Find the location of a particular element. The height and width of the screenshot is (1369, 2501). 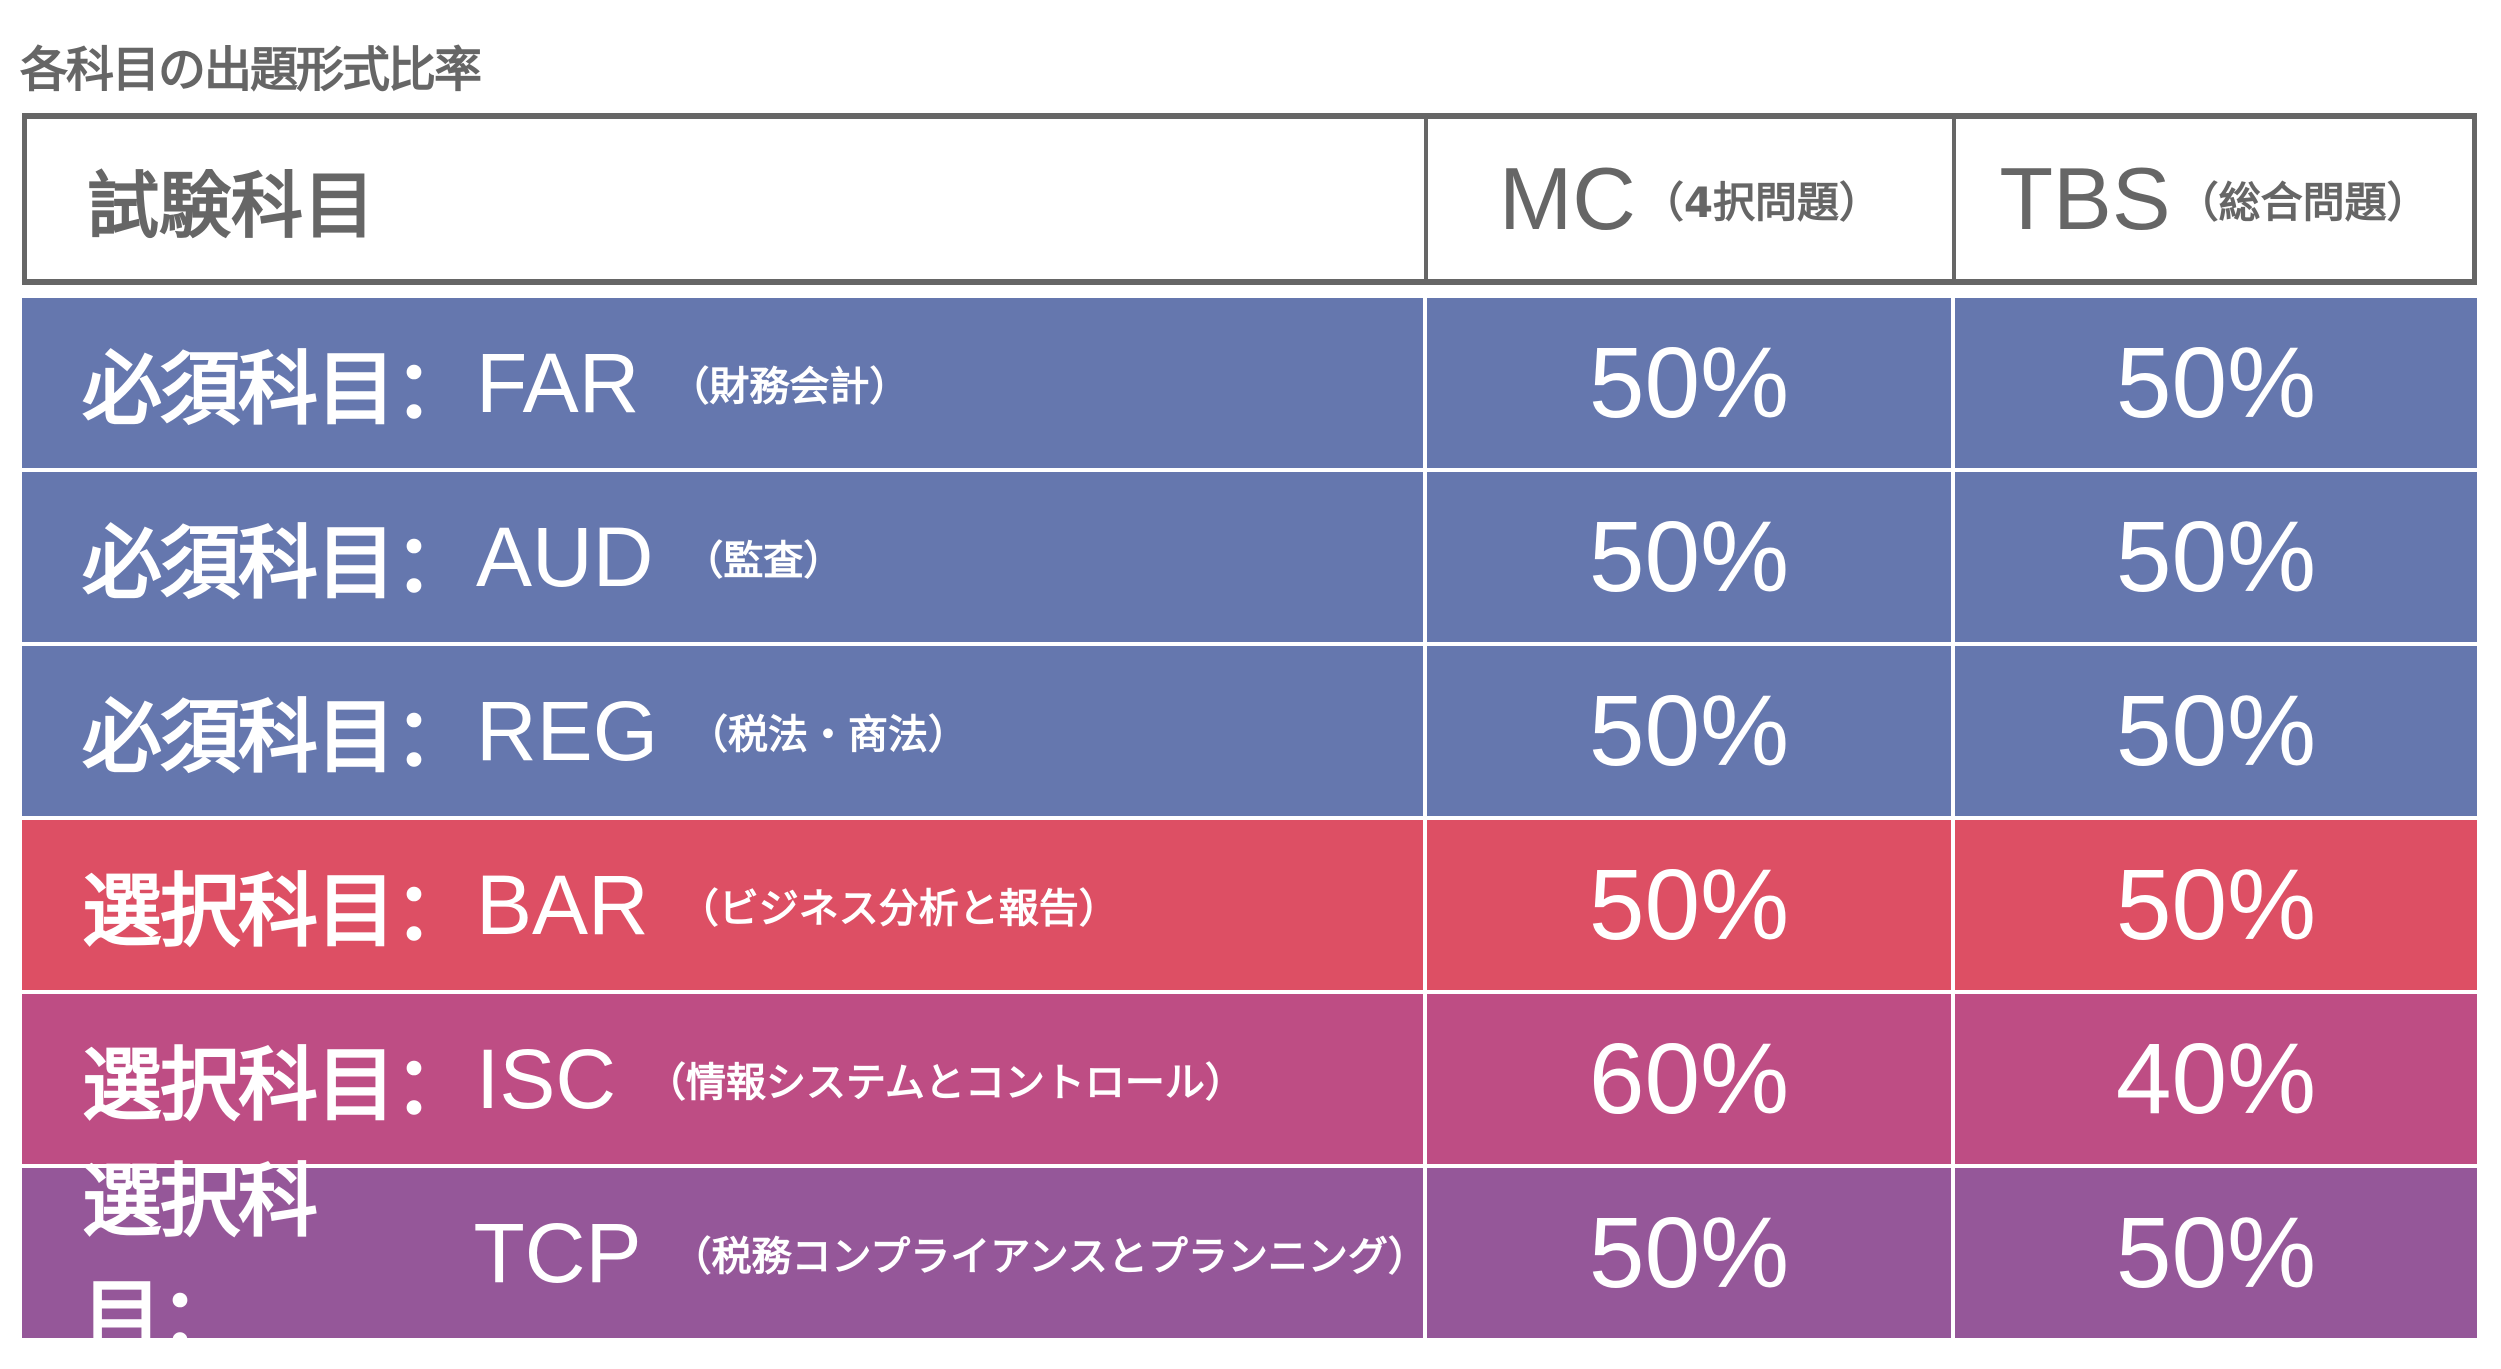

subject-code: REG is located at coordinates (567, 730).